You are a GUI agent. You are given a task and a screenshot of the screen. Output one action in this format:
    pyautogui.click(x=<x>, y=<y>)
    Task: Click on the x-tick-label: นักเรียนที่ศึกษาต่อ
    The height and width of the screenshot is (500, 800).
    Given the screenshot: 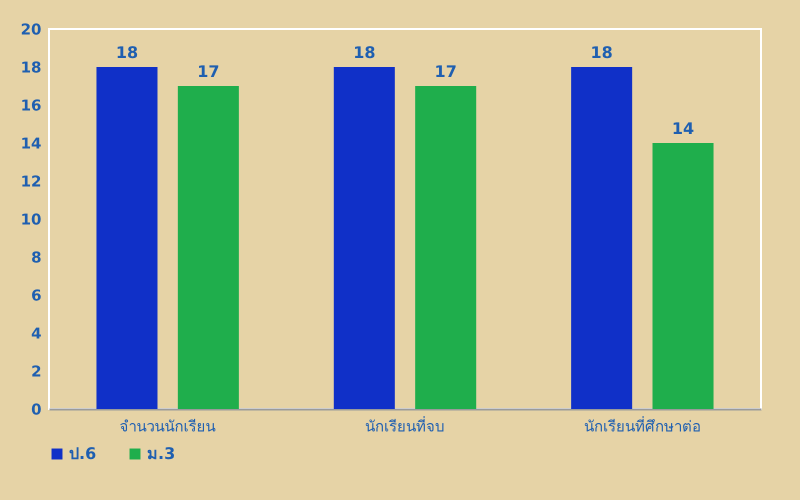 What is the action you would take?
    pyautogui.click(x=642, y=426)
    